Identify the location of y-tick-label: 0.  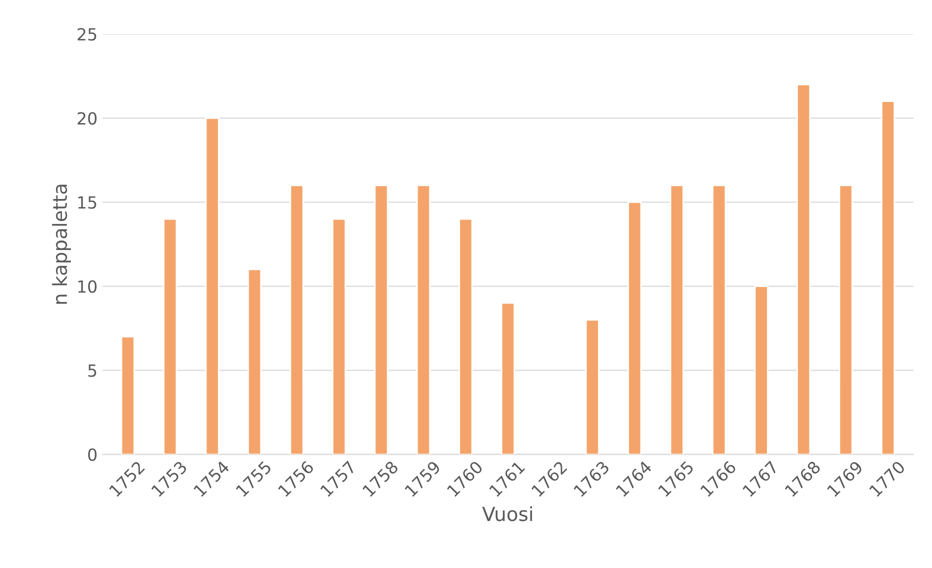
(92, 454).